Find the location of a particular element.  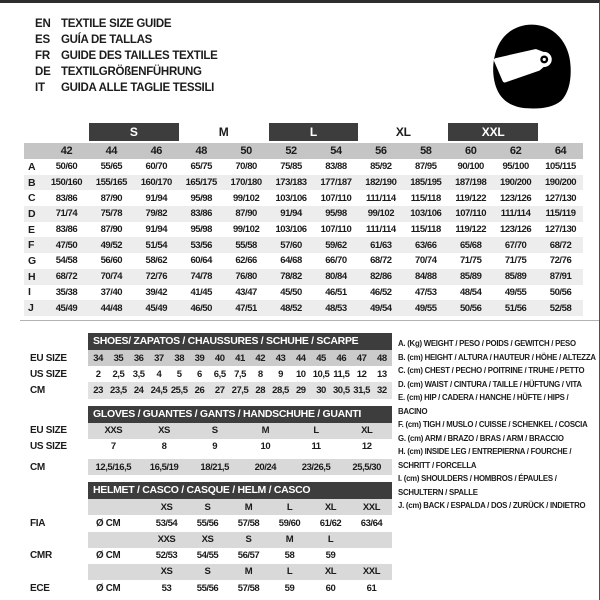

cell-value: 11 is located at coordinates (316, 447).